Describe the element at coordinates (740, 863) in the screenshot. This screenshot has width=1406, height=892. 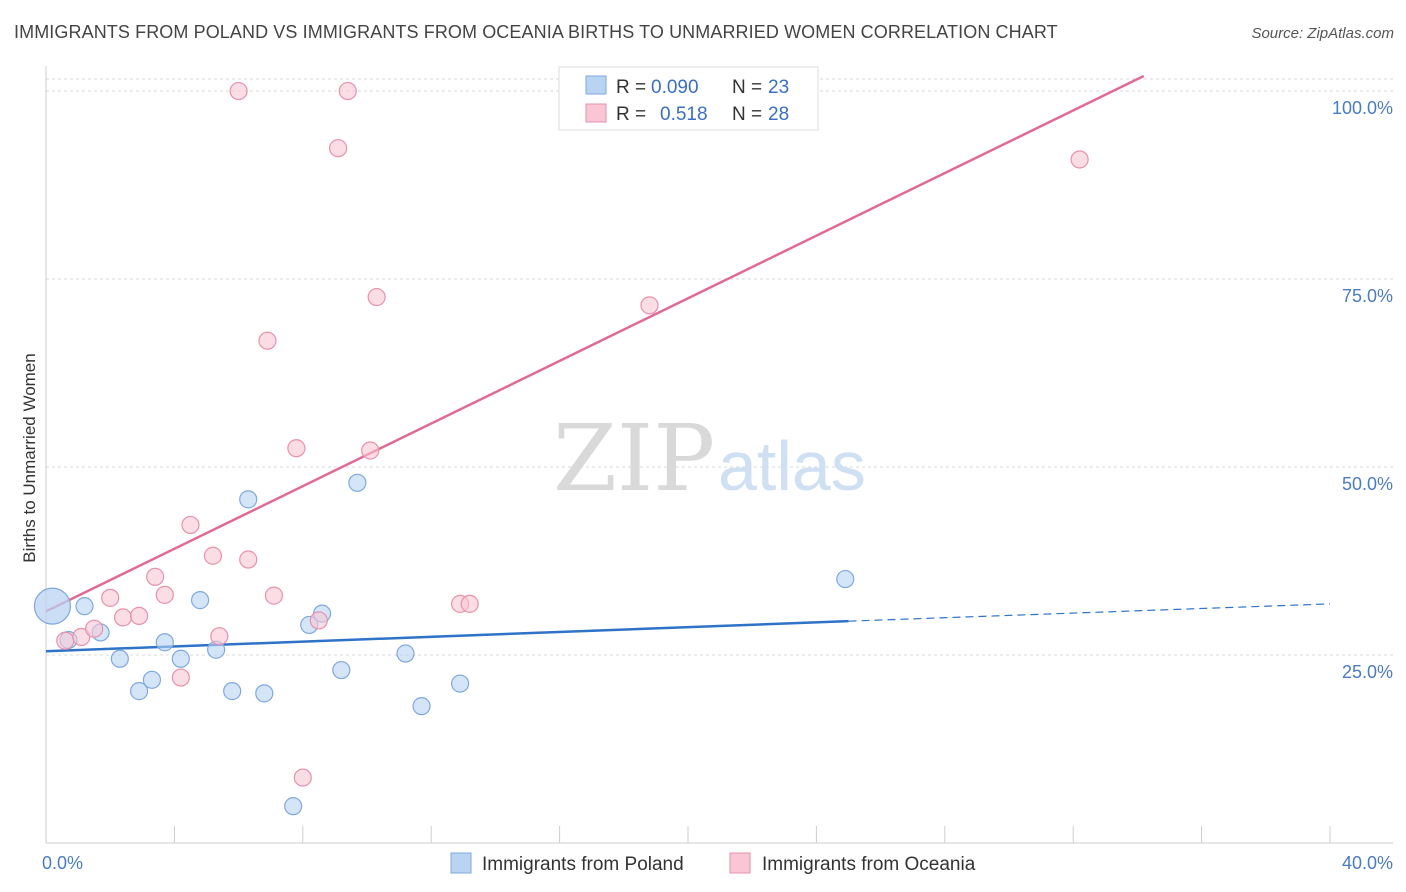
I see `bottom-legend-swatch-oceania` at that location.